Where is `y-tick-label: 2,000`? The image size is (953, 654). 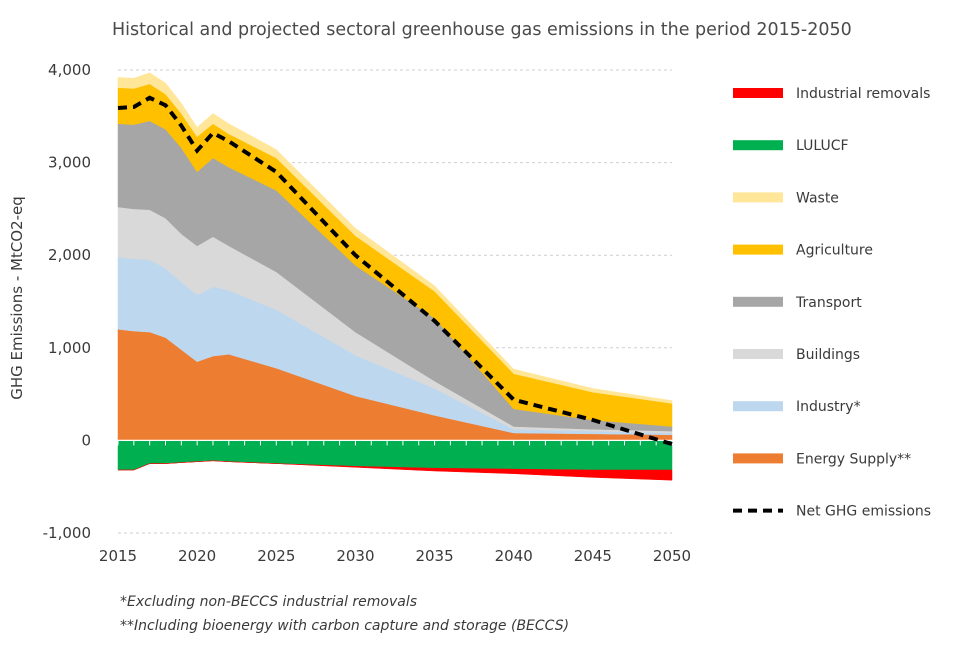
y-tick-label: 2,000 is located at coordinates (69, 255).